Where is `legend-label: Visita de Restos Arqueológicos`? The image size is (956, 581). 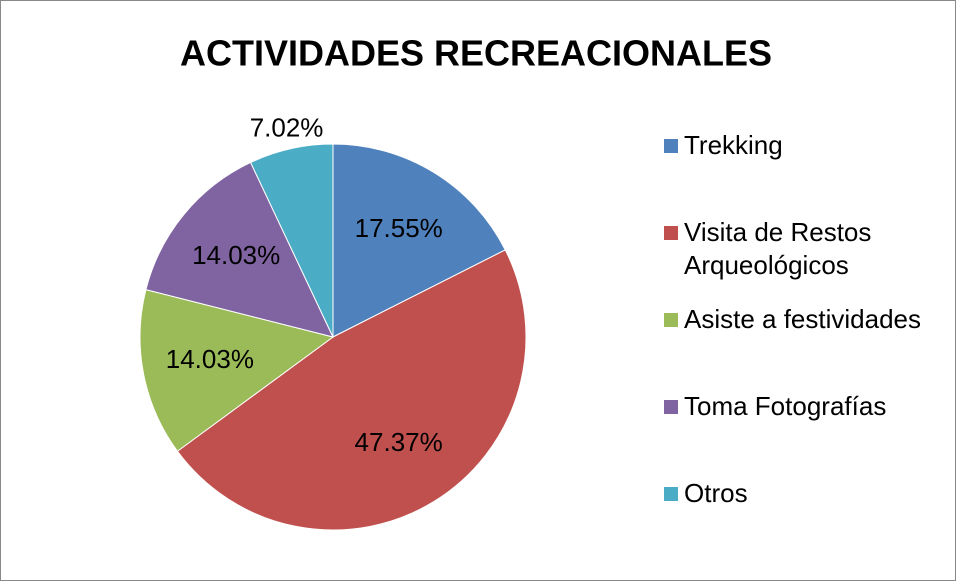
legend-label: Visita de Restos Arqueológicos is located at coordinates (778, 248).